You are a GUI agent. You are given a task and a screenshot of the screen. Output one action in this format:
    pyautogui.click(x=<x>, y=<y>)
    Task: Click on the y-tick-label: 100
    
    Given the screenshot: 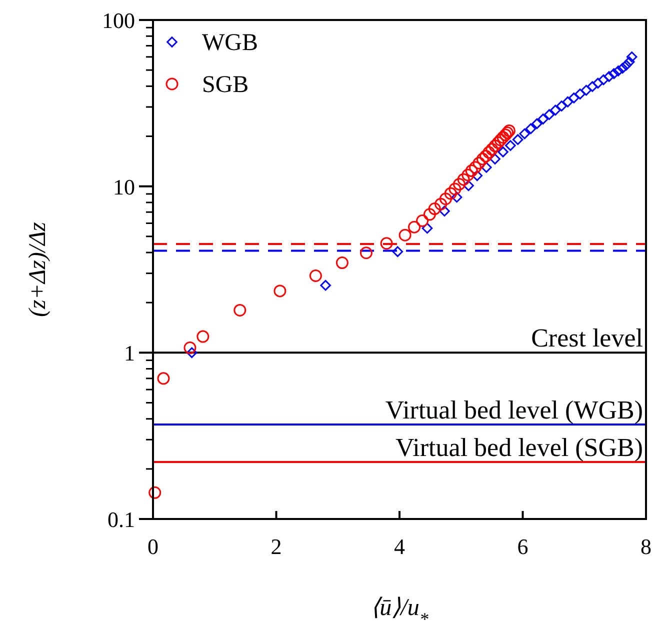 What is the action you would take?
    pyautogui.click(x=118, y=20)
    